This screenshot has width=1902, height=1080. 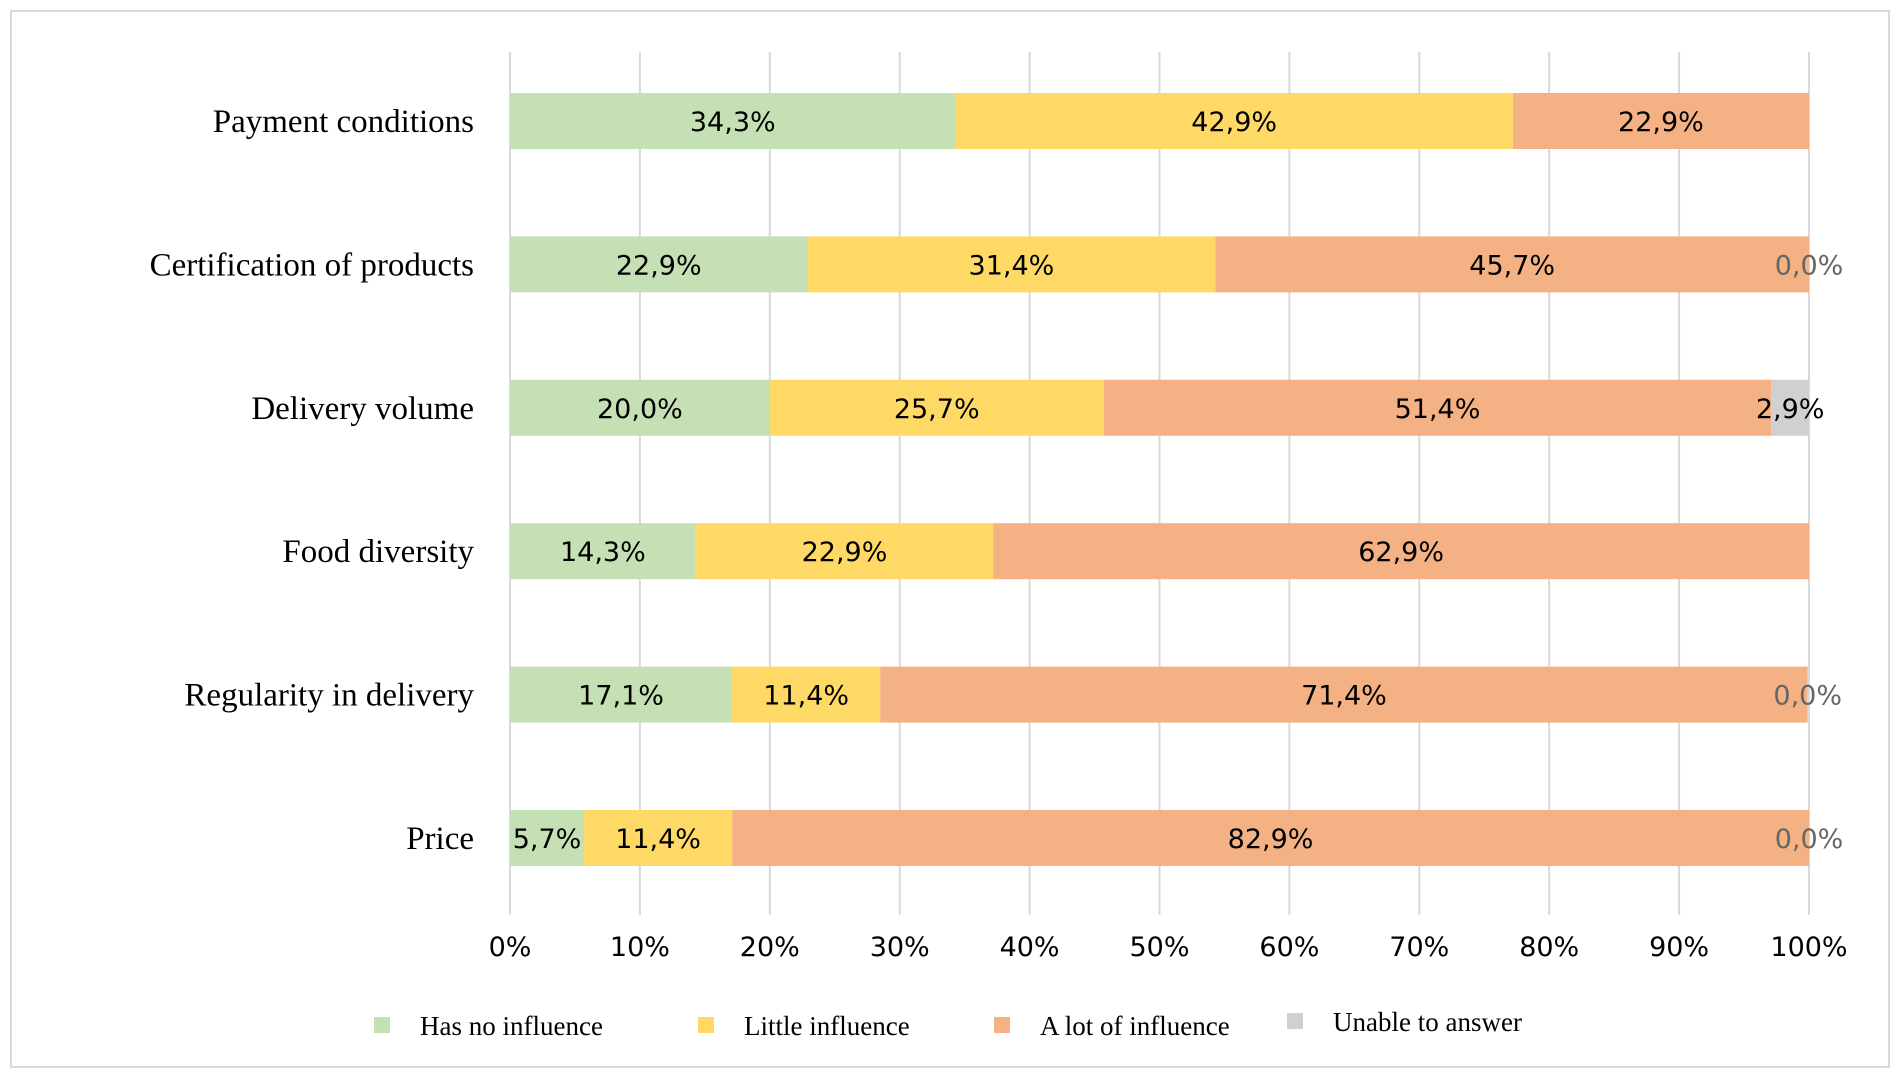 What do you see at coordinates (827, 1026) in the screenshot?
I see `legend-label: Little influence` at bounding box center [827, 1026].